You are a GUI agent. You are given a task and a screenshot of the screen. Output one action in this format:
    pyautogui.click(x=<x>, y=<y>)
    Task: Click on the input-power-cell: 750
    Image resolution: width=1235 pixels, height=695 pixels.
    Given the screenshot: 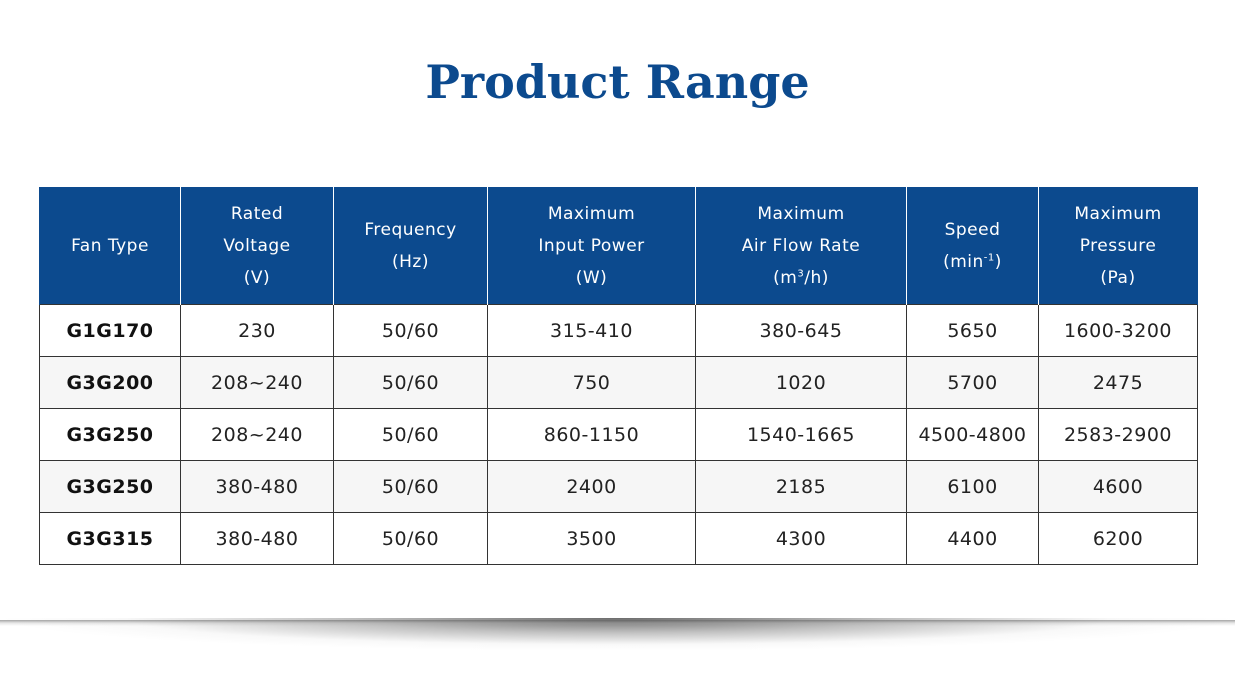 What is the action you would take?
    pyautogui.click(x=591, y=382)
    